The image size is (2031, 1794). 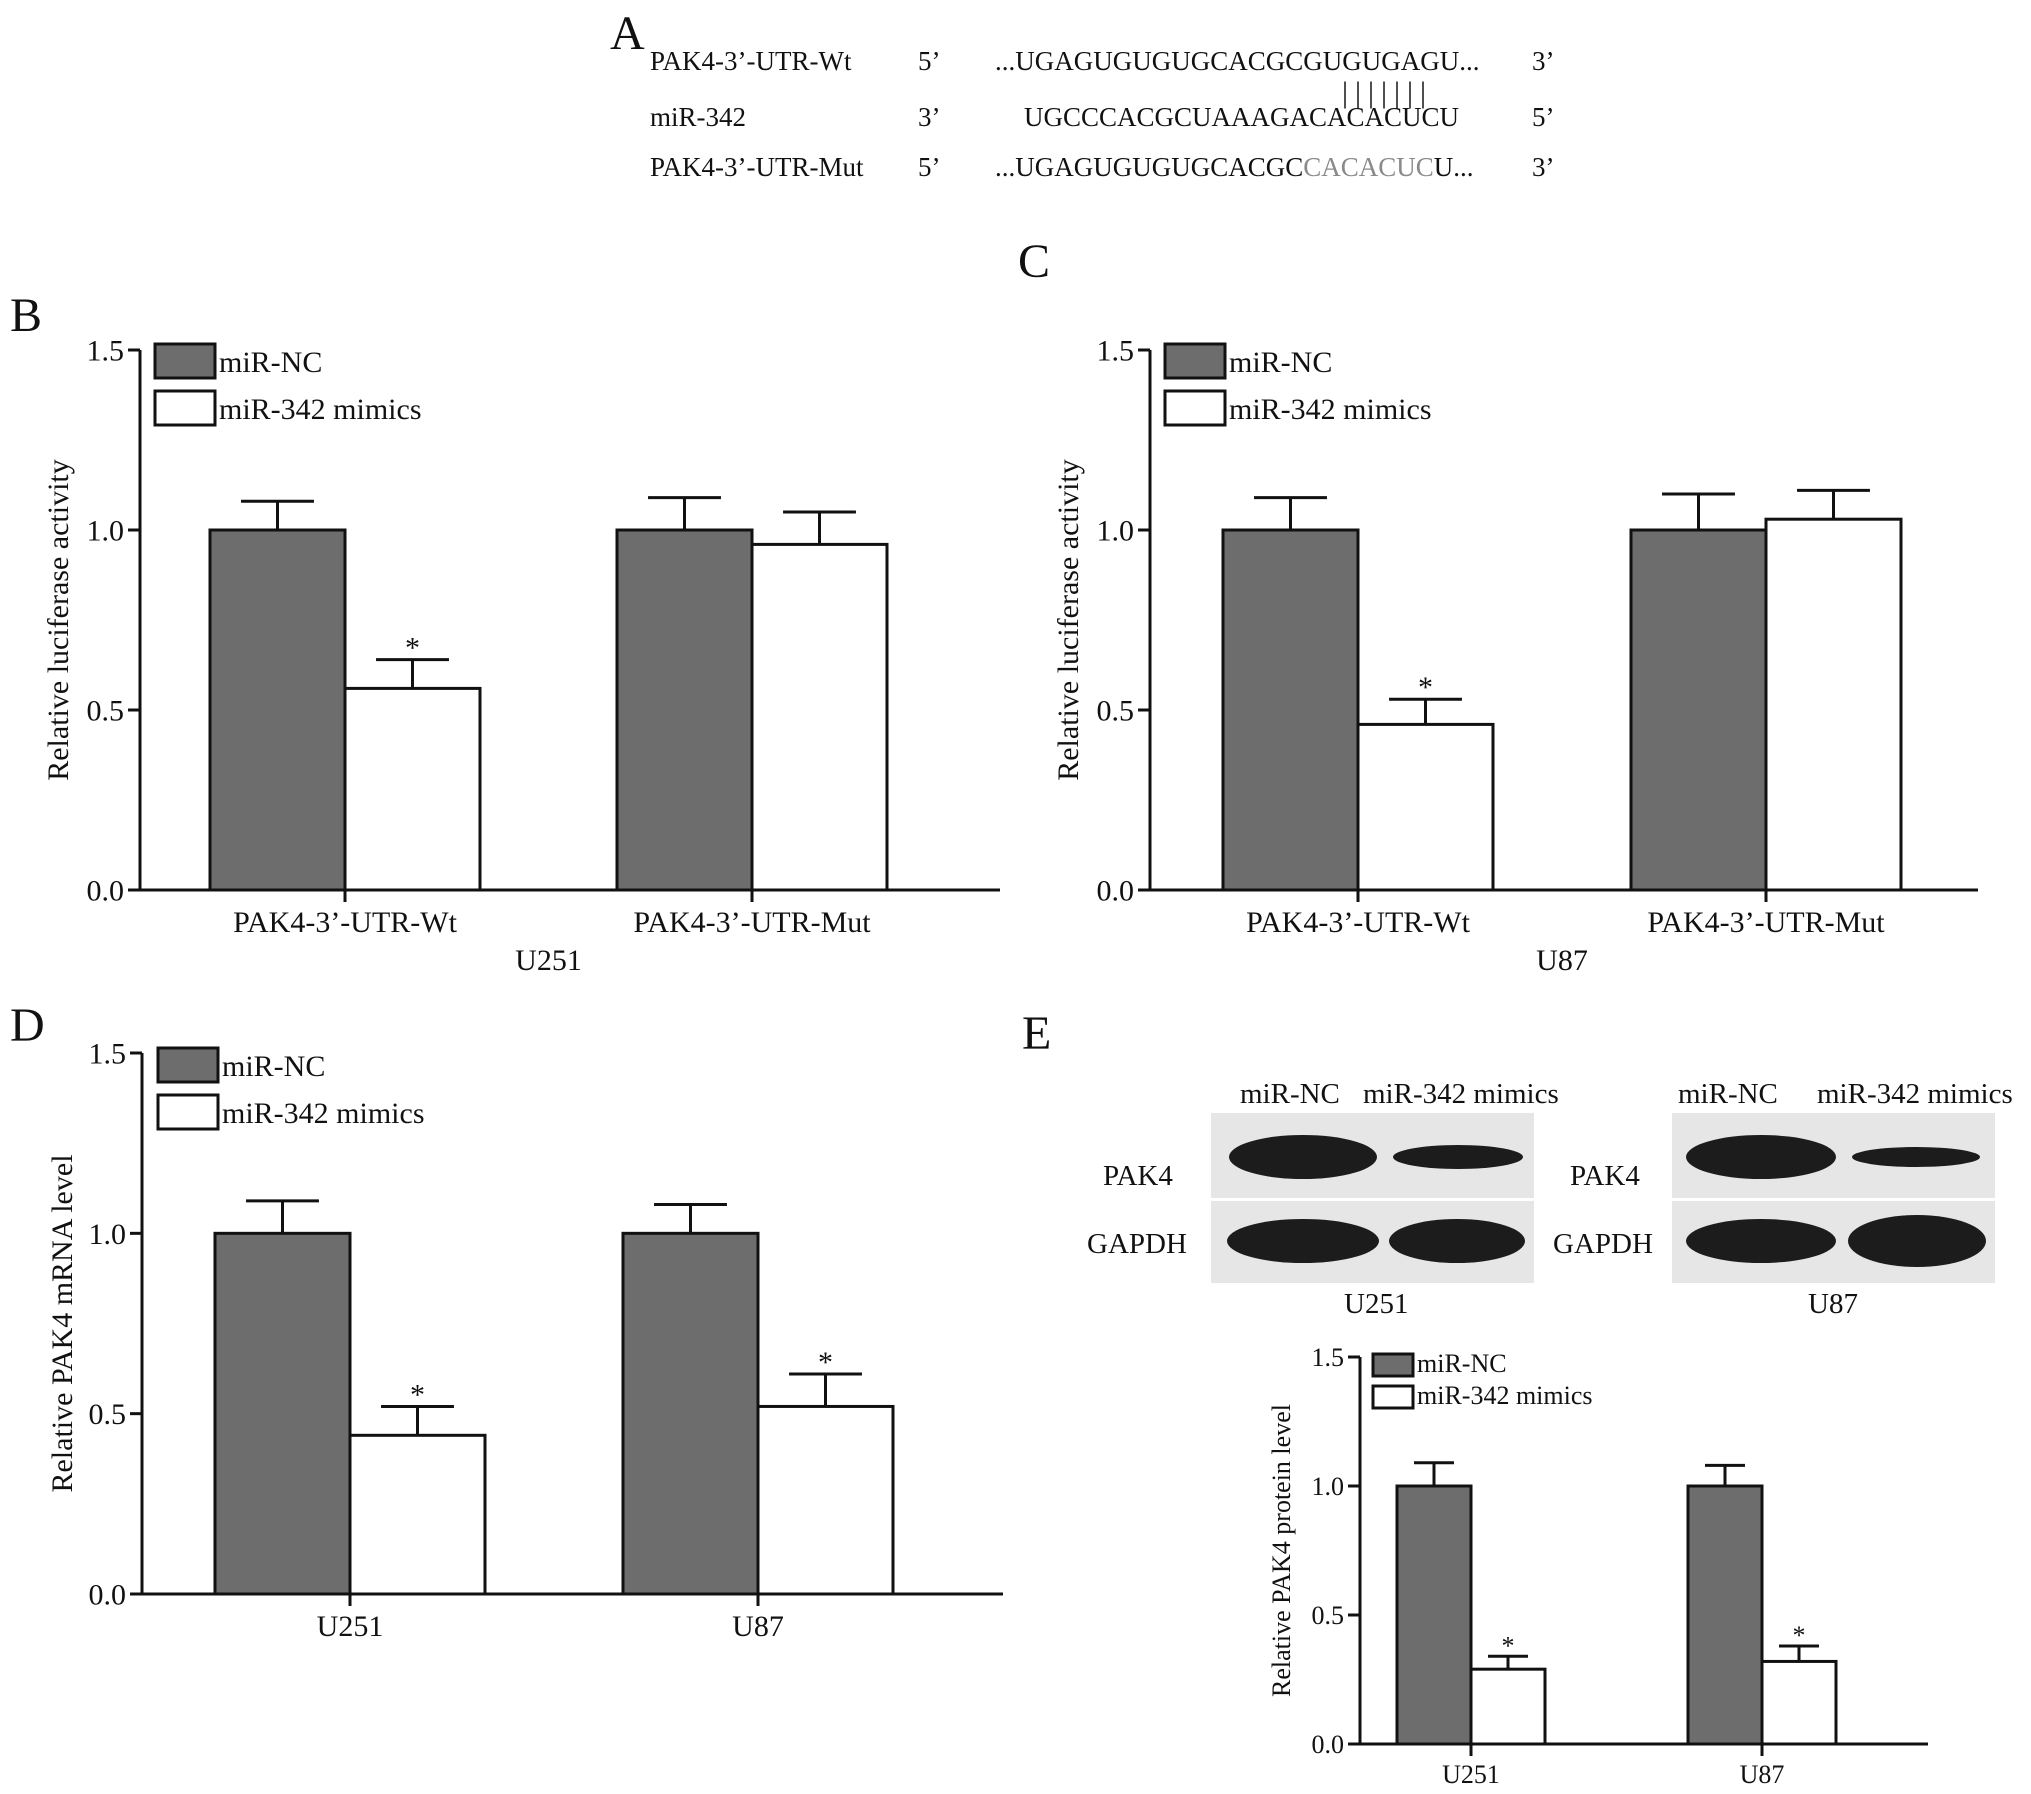 I want to click on sequence-row-mir: miR-342 3’ UGCCCACGCUAAAGACACACUCU 5’, so click(x=1125, y=119).